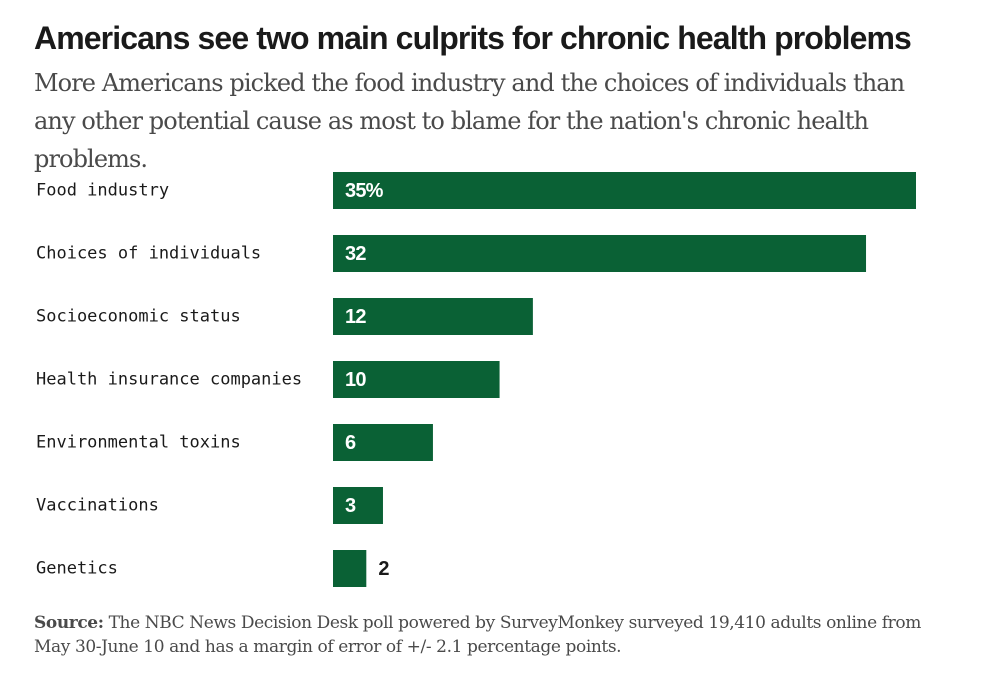 Image resolution: width=1000 pixels, height=695 pixels. I want to click on value-label: 12, so click(355, 317).